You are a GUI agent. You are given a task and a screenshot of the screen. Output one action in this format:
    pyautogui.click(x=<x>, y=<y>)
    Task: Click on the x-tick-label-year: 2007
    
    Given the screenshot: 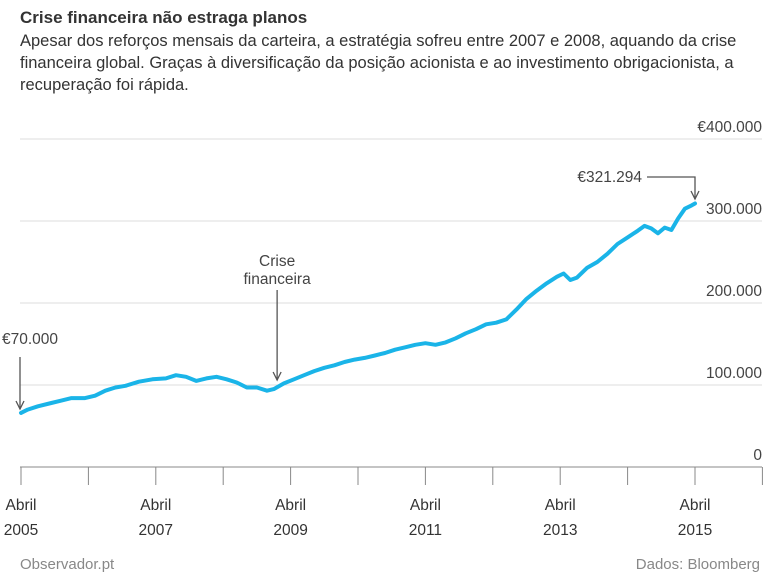 What is the action you would take?
    pyautogui.click(x=156, y=530)
    